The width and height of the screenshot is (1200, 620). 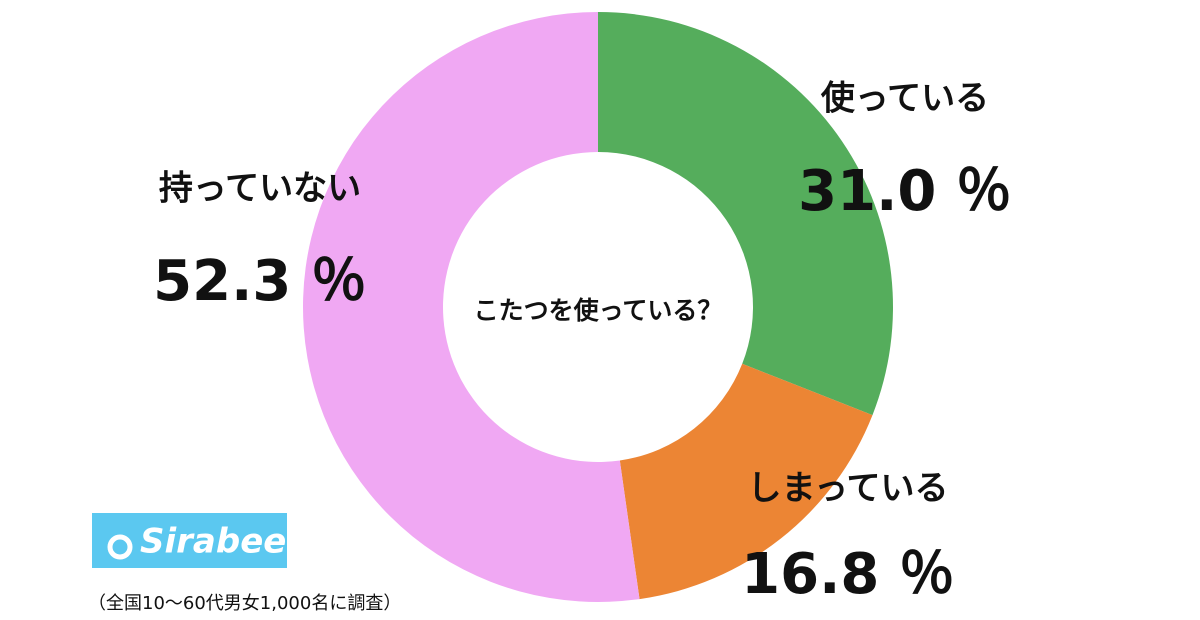 What do you see at coordinates (260, 189) in the screenshot?
I see `slice-label: 持っていない` at bounding box center [260, 189].